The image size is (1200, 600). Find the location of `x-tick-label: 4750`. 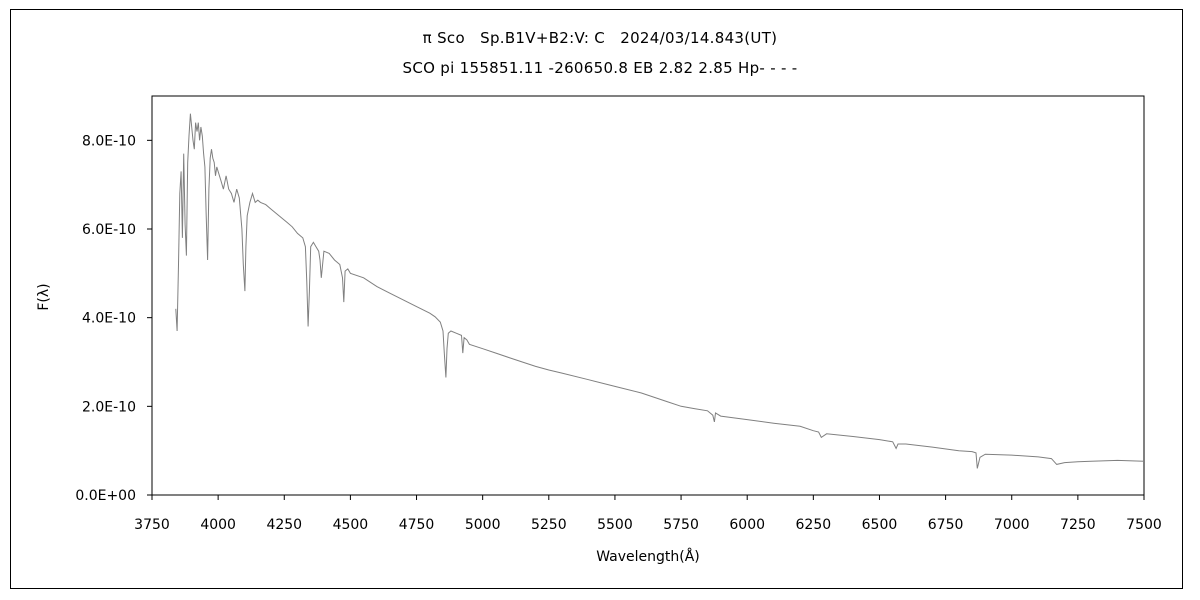

x-tick-label: 4750 is located at coordinates (417, 525).